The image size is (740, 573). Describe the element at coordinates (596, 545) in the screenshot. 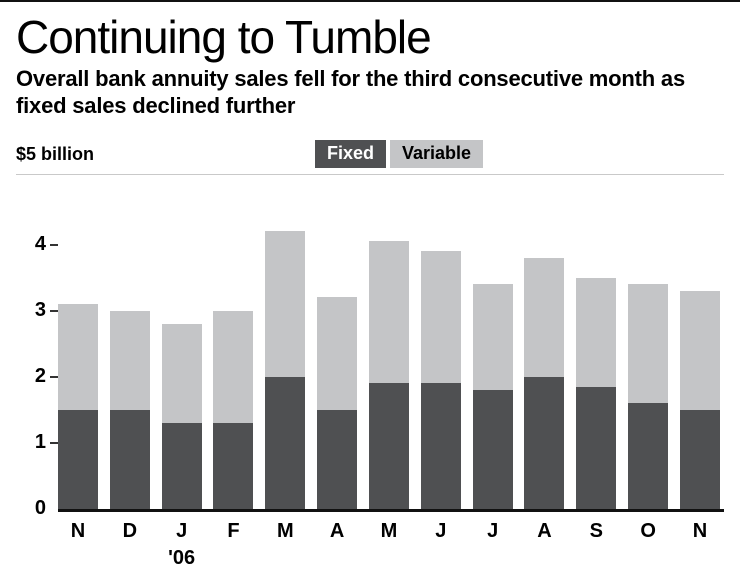

I see `x-tick-label: S` at that location.